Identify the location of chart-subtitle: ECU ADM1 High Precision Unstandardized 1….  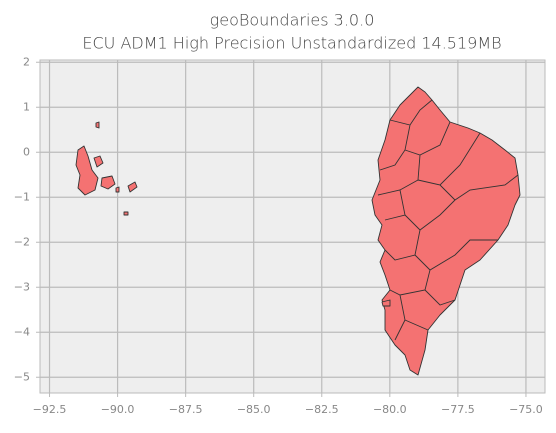
(291, 43).